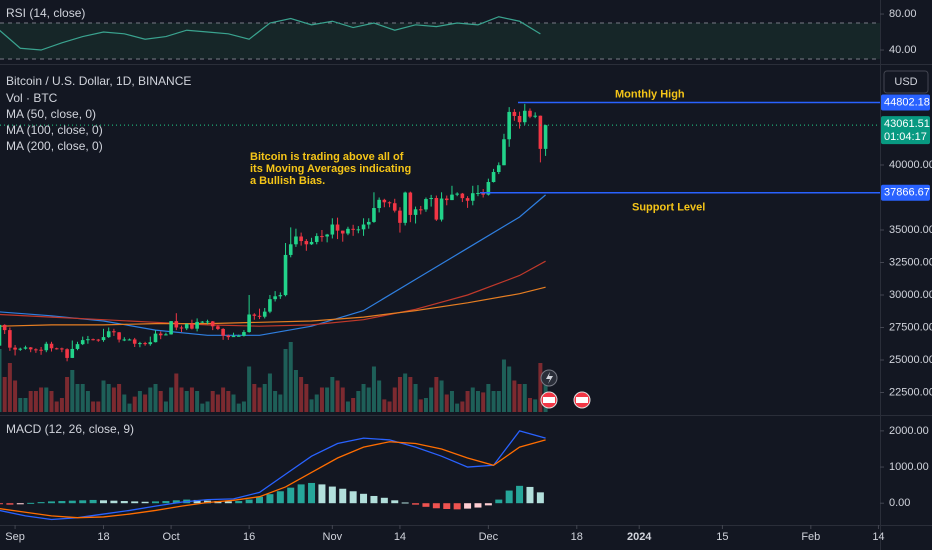 The width and height of the screenshot is (932, 550). I want to click on rsi-band, so click(440, 41).